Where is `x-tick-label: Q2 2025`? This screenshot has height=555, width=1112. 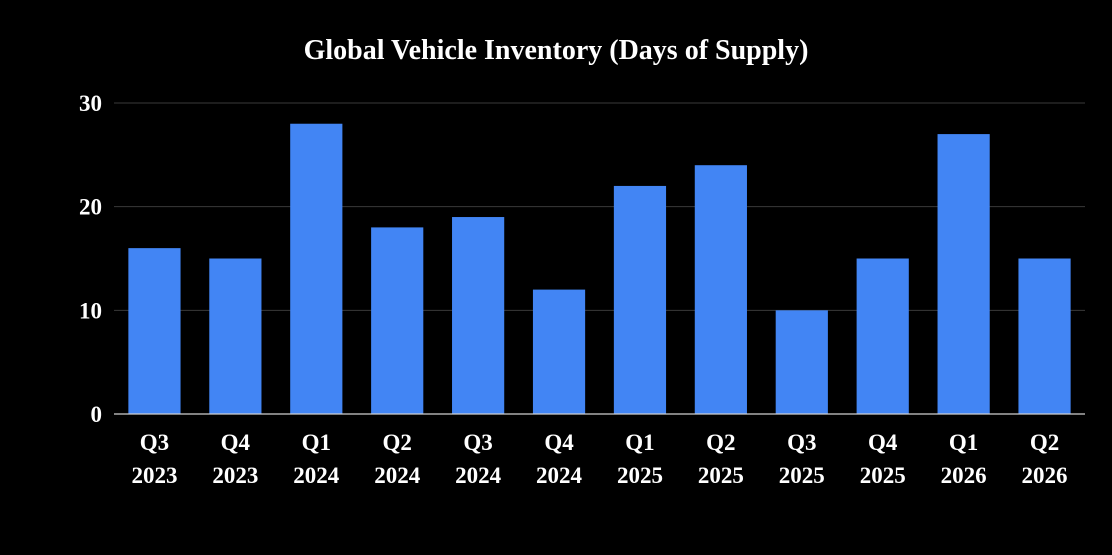 x-tick-label: Q2 2025 is located at coordinates (721, 459).